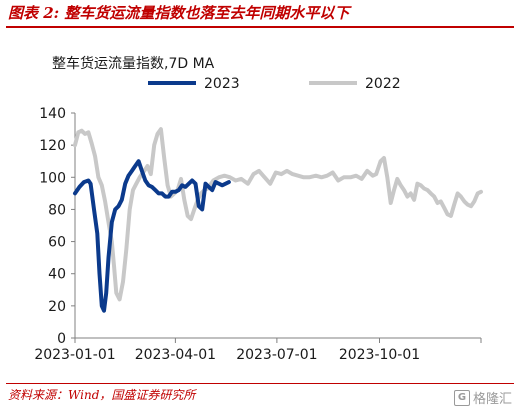  I want to click on source-rule, so click(260, 383).